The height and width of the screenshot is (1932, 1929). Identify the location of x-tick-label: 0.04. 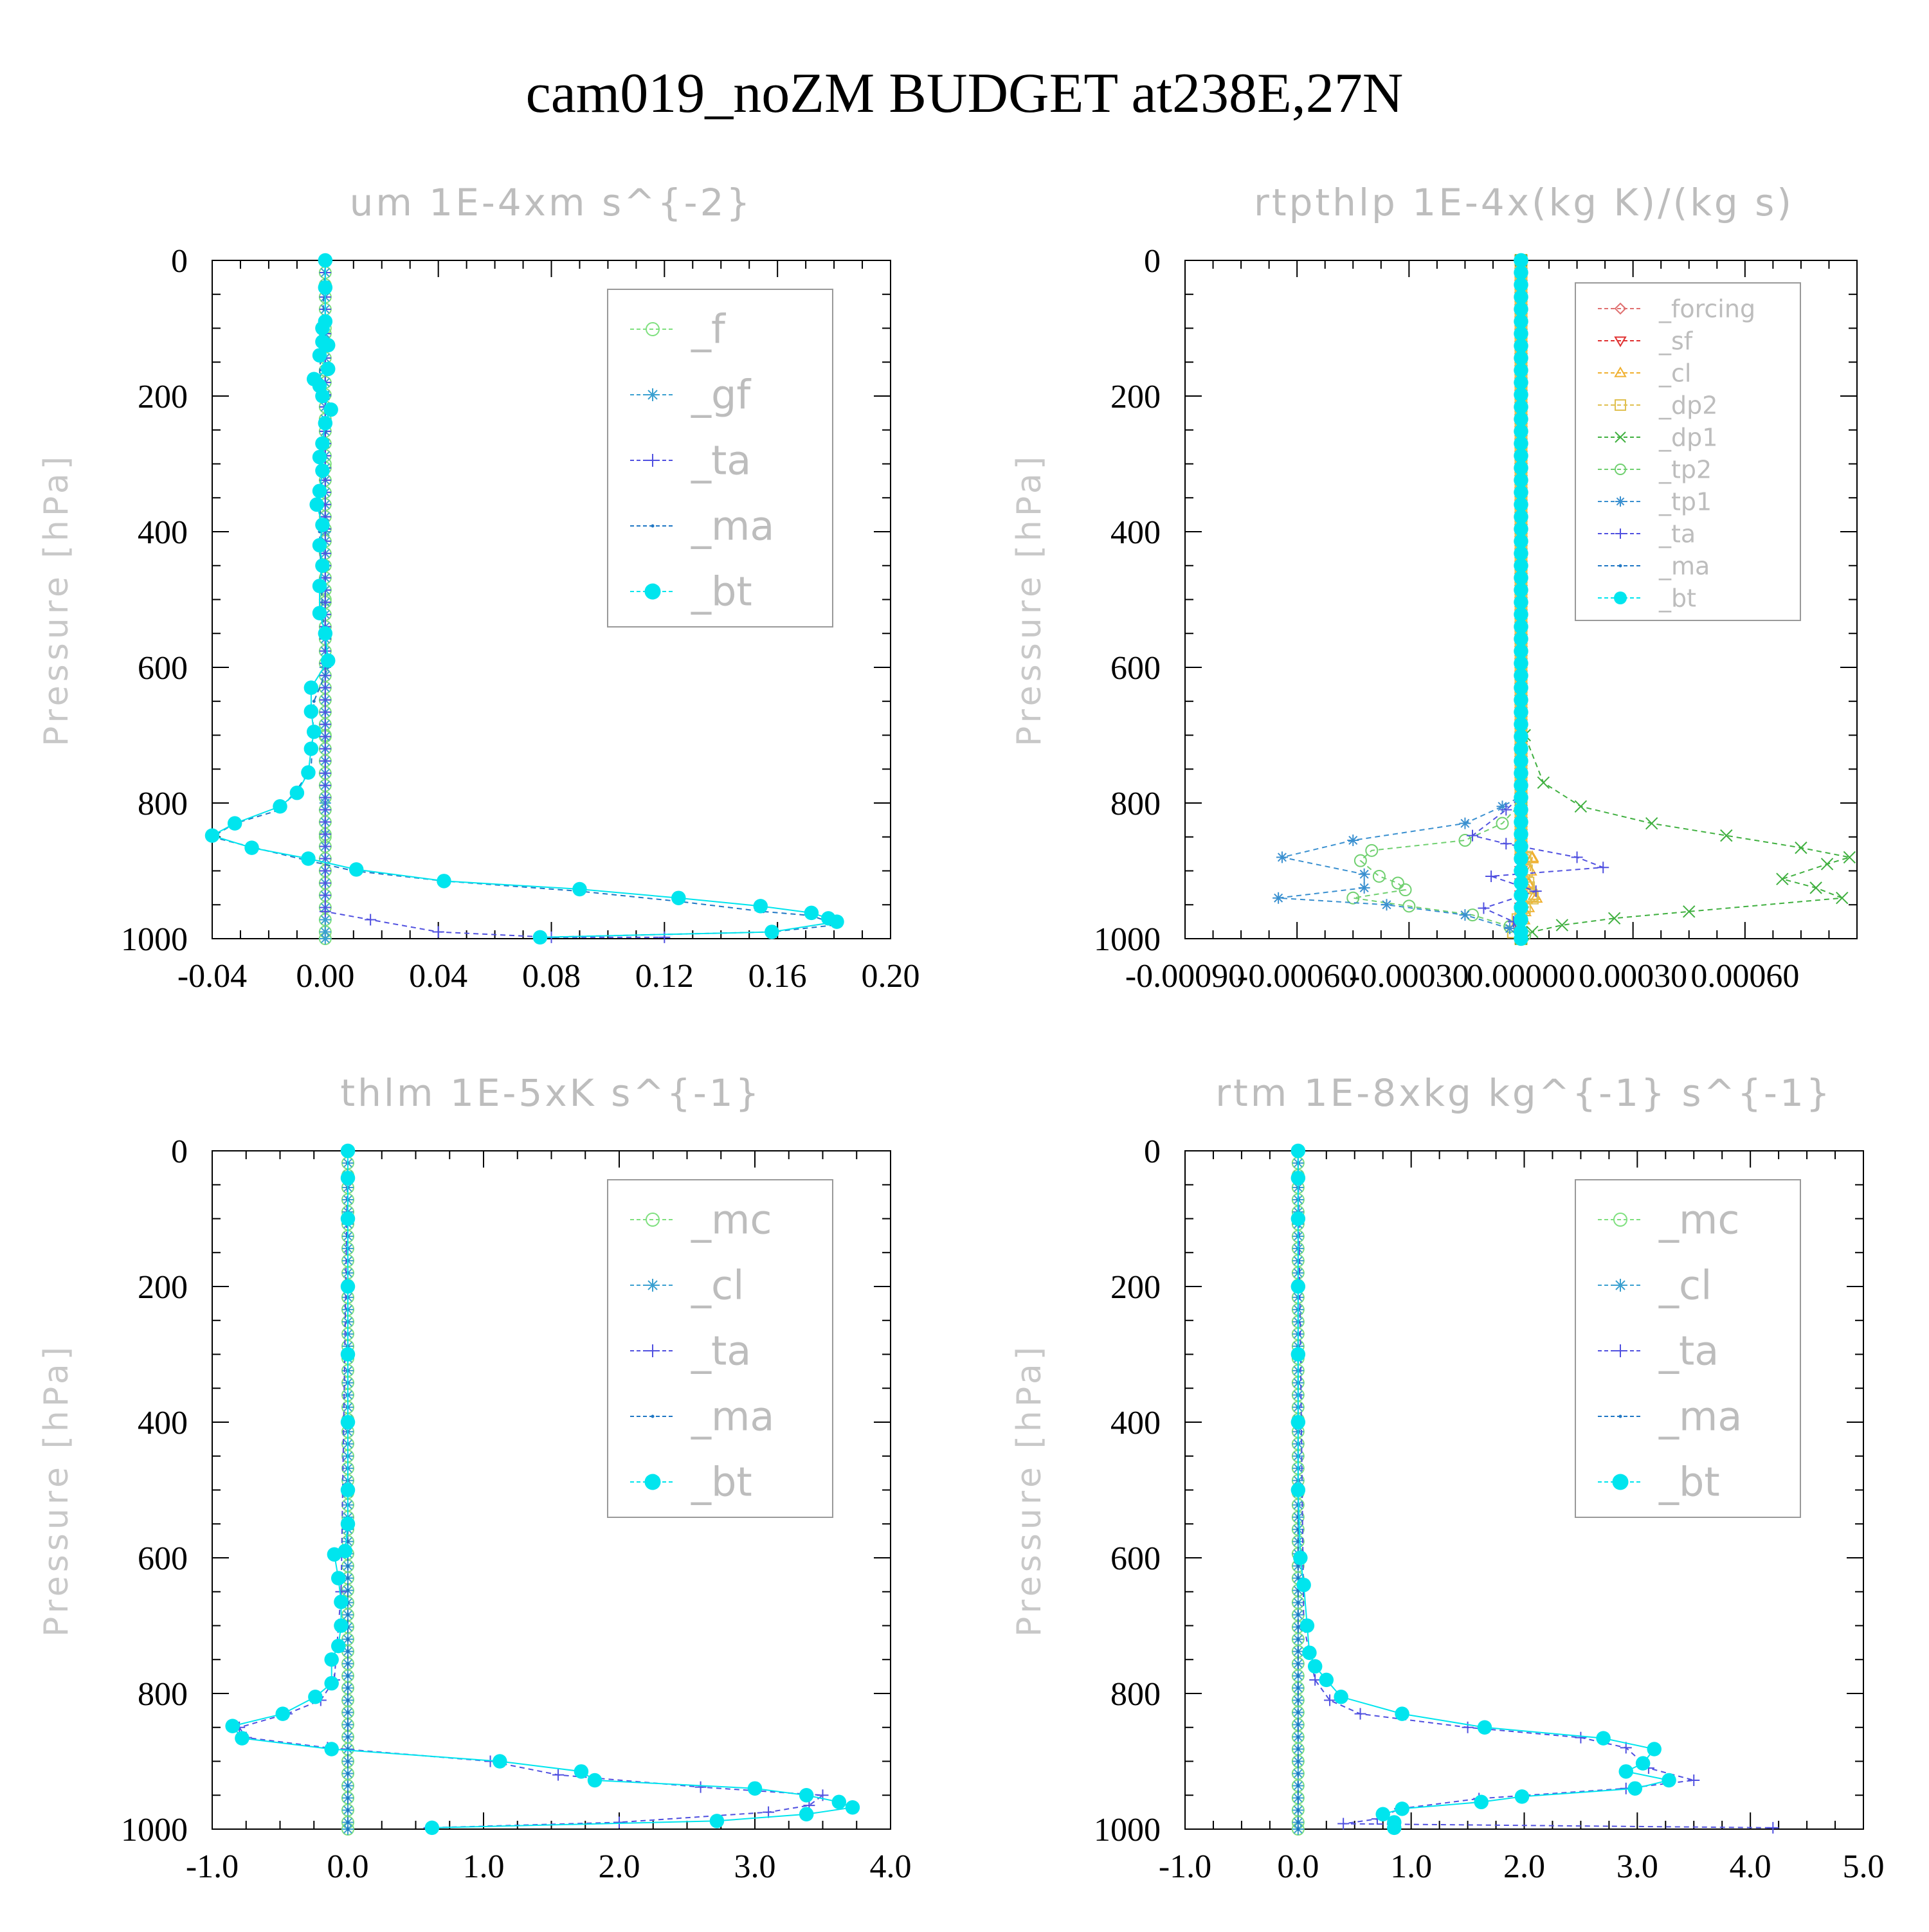
(438, 976).